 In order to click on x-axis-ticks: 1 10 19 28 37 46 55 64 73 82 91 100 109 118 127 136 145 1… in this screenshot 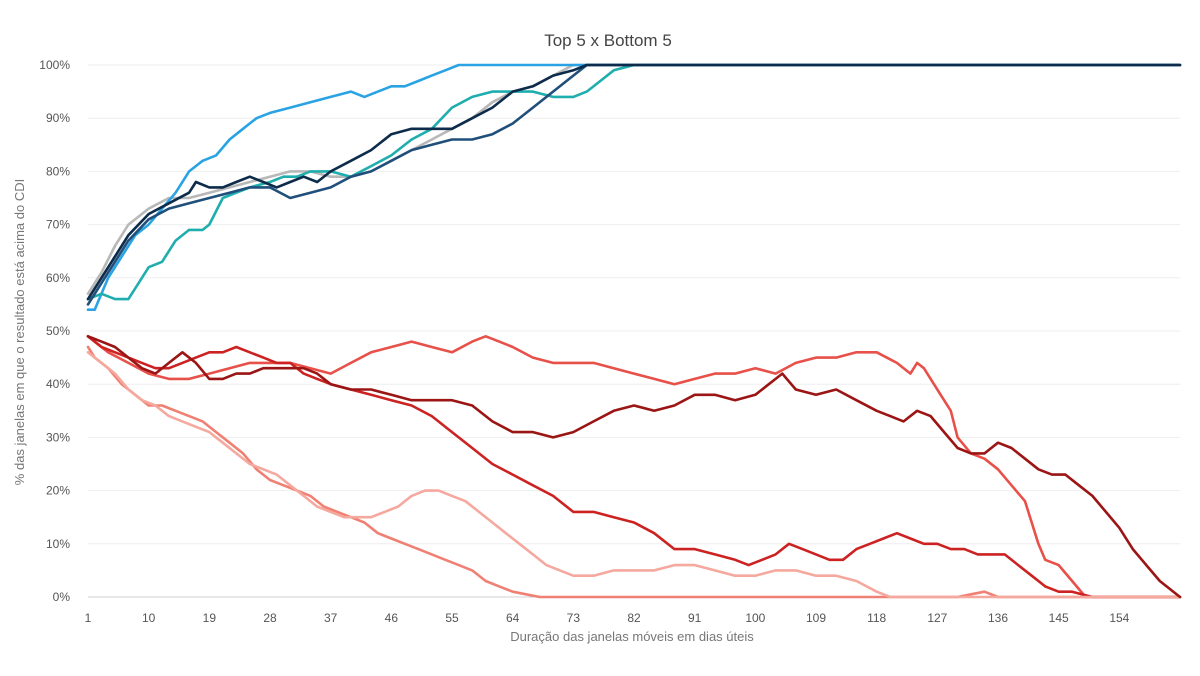, I will do `click(607, 618)`.